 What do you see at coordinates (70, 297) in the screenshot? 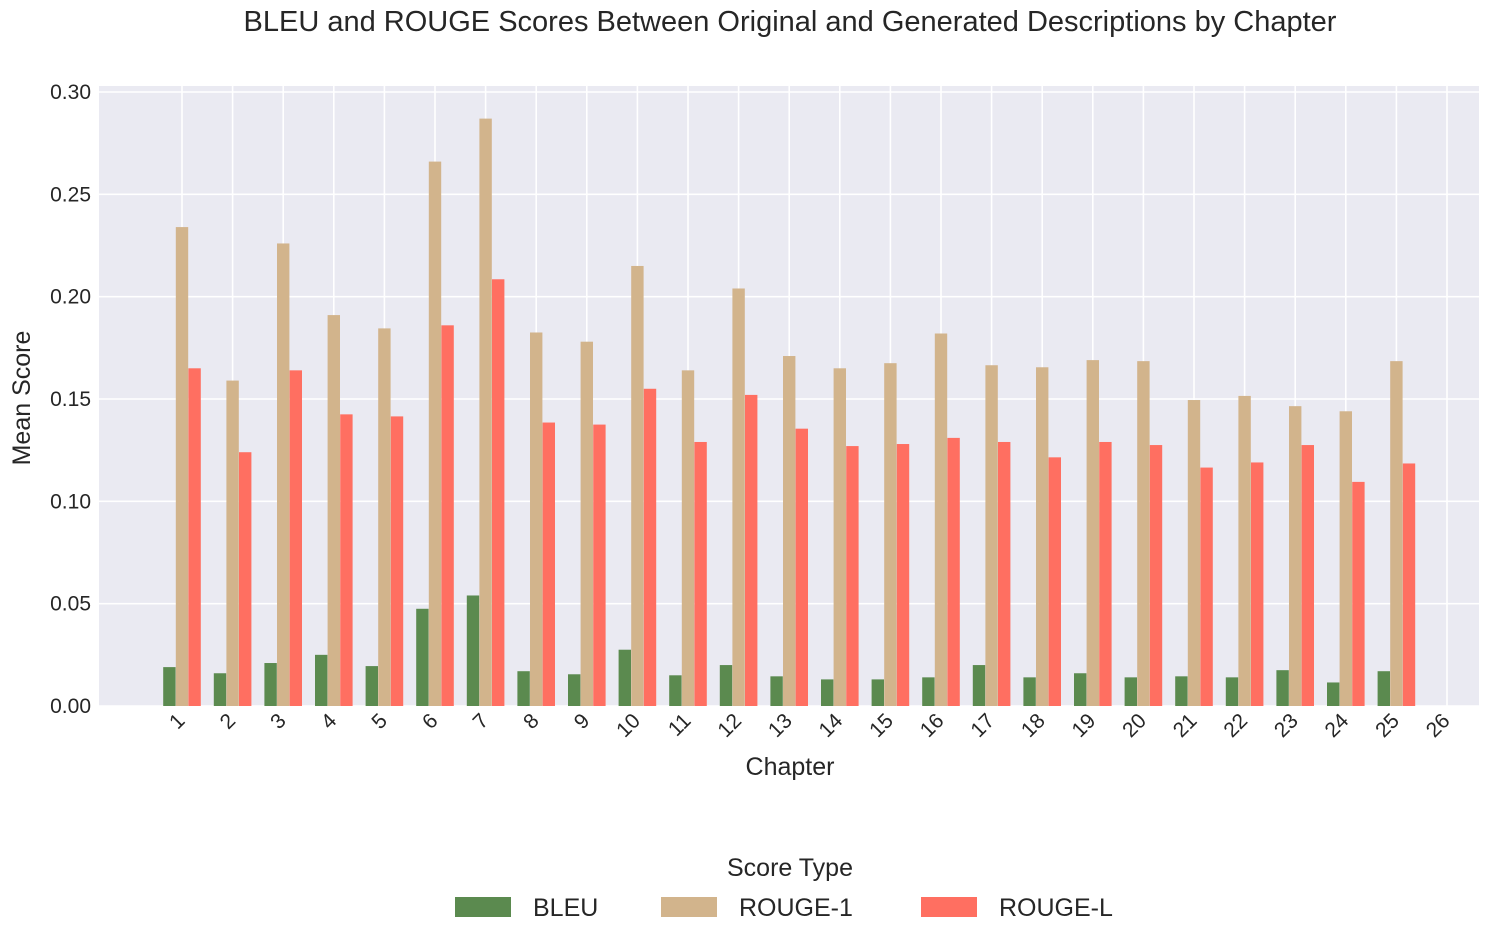
I see `y-tick-label: 0.20` at bounding box center [70, 297].